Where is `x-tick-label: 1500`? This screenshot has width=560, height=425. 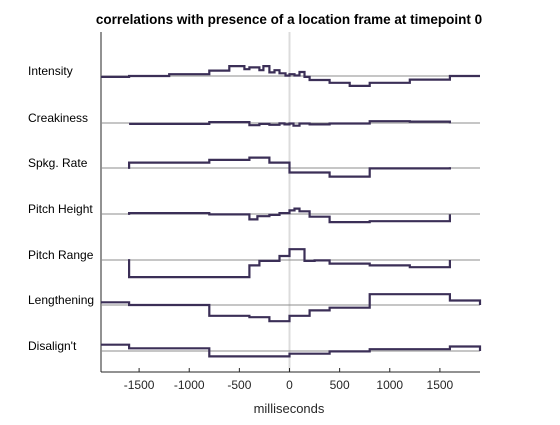
x-tick-label: 1500 is located at coordinates (440, 385).